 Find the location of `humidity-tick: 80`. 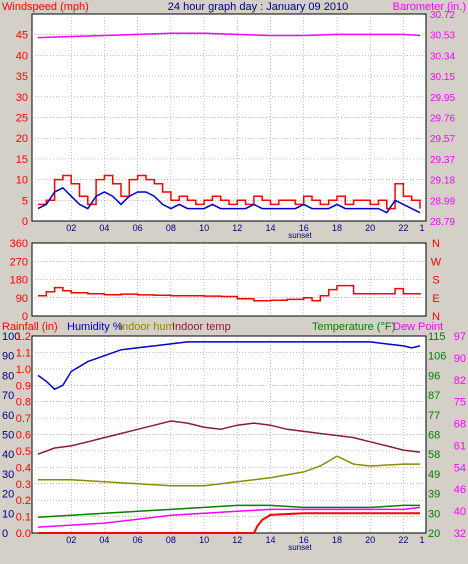

humidity-tick: 80 is located at coordinates (8, 376).